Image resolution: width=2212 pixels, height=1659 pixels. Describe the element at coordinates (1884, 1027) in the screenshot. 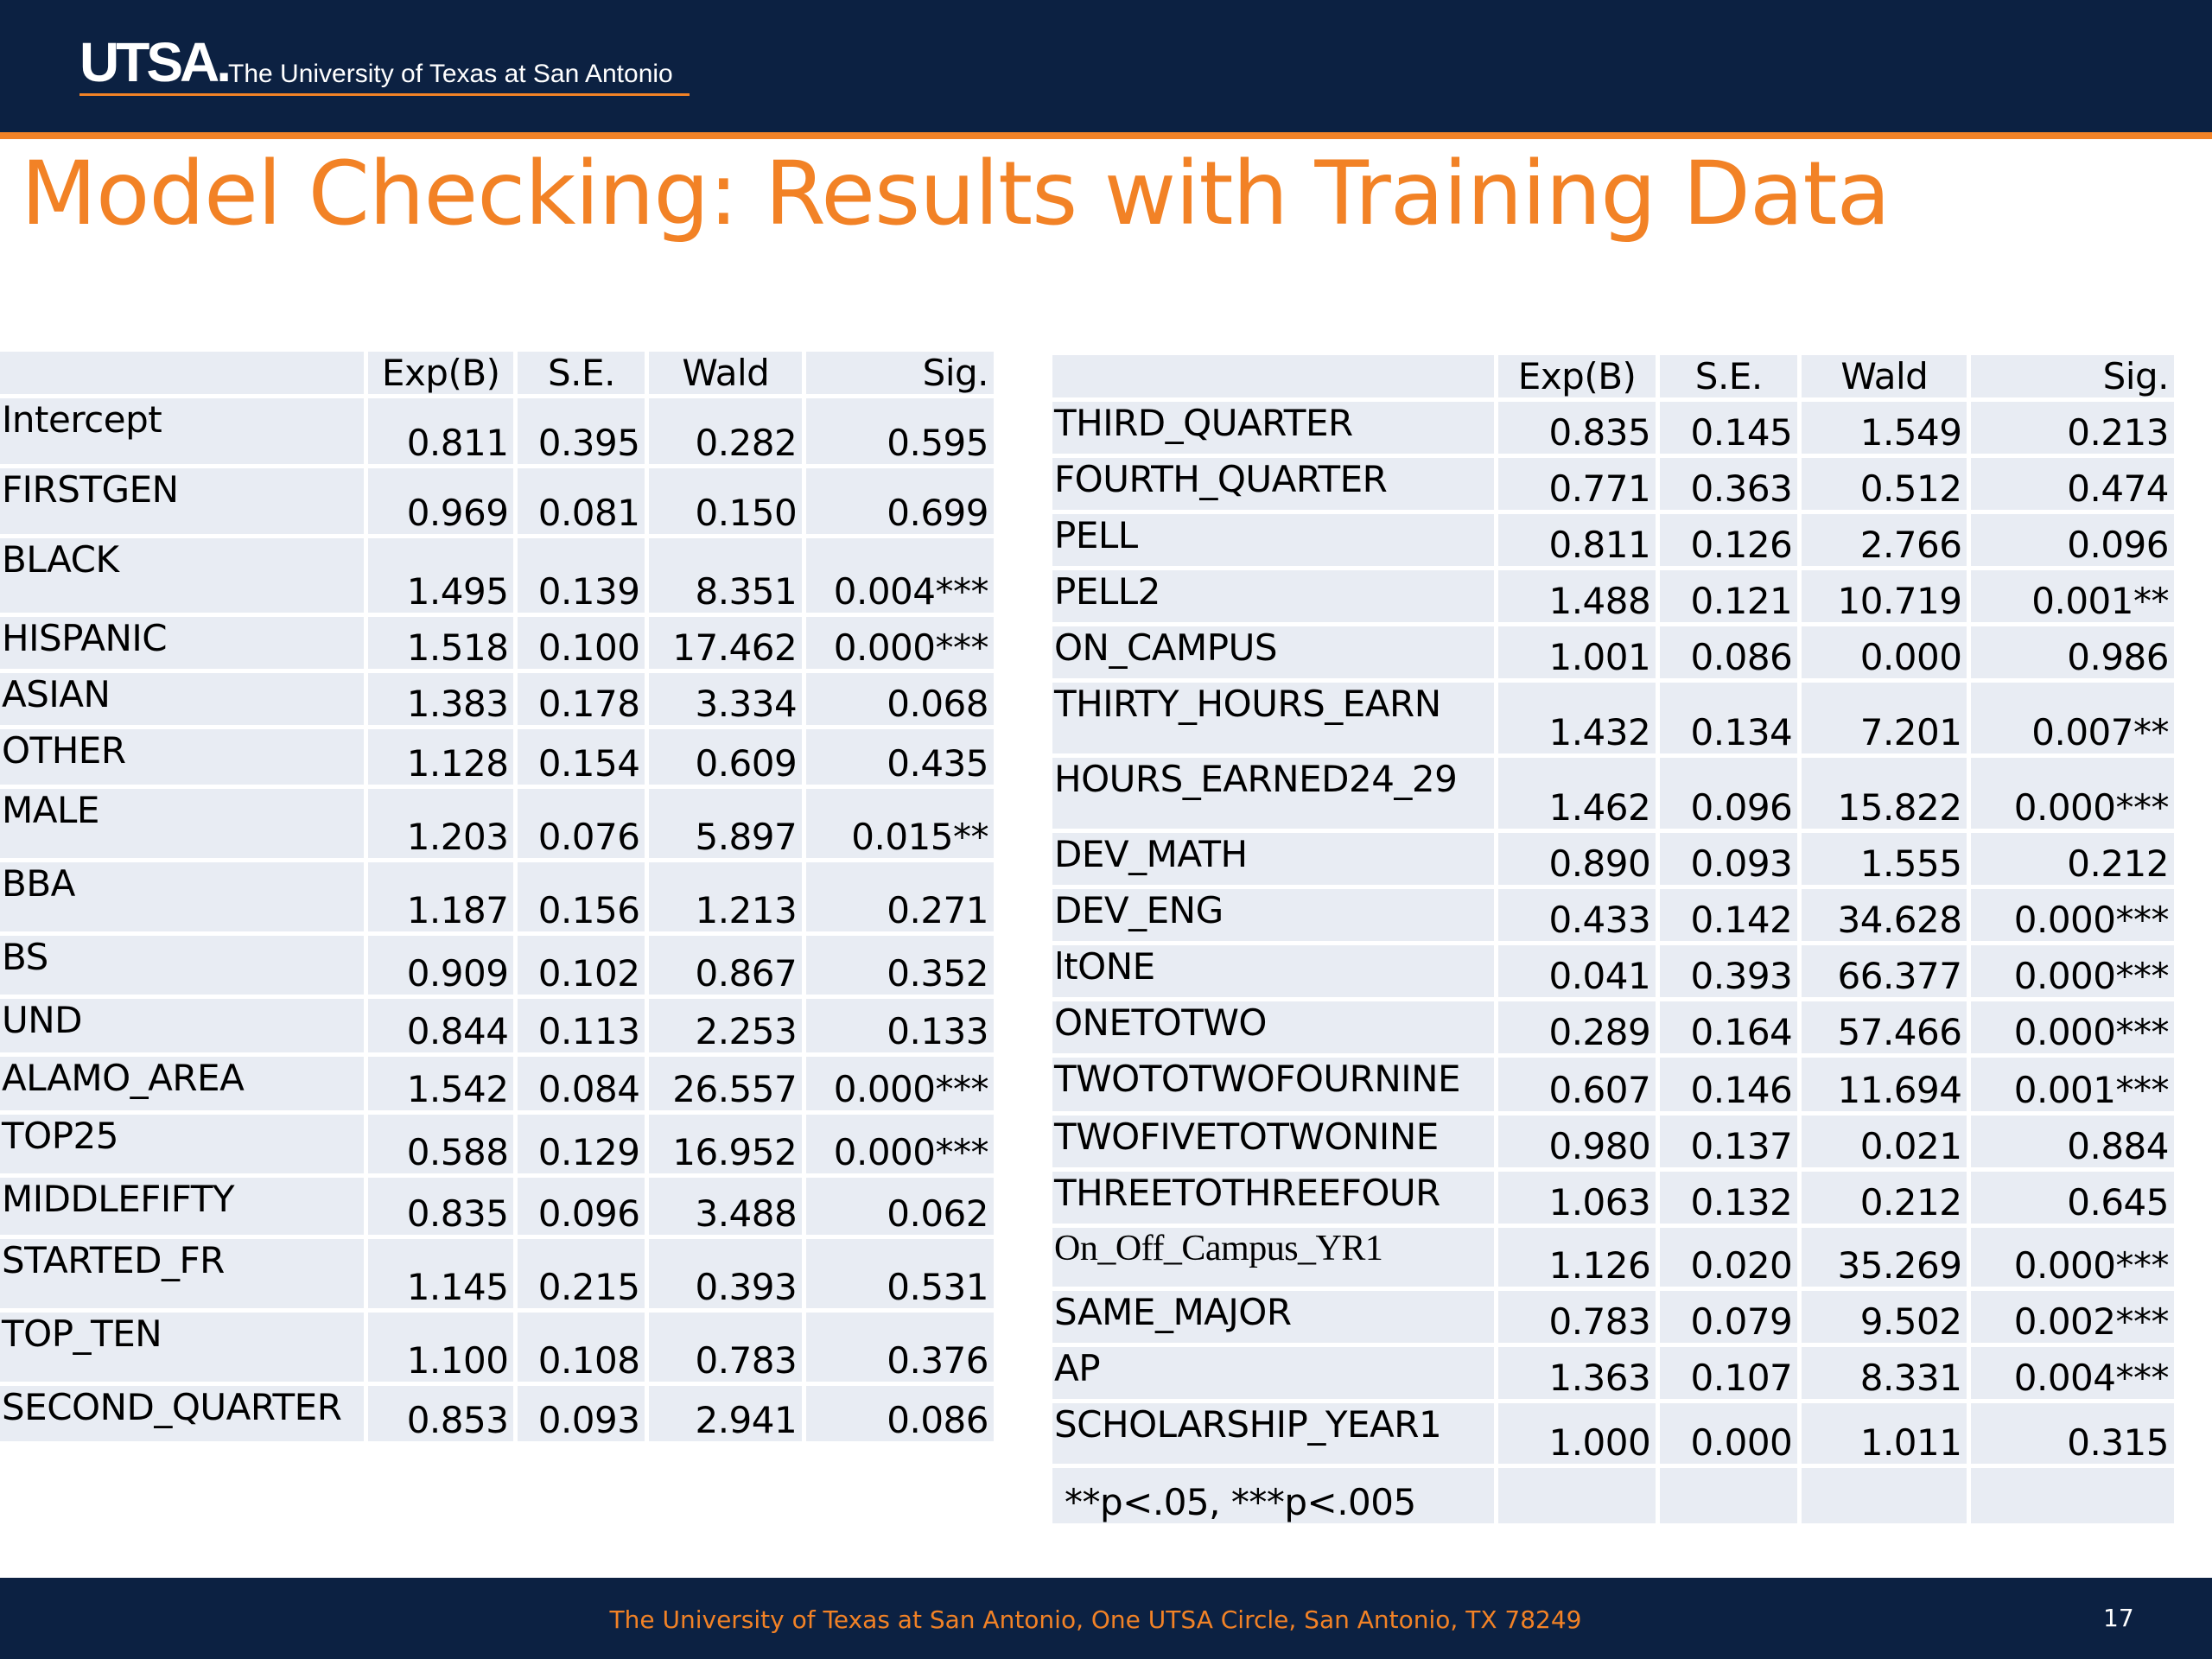

I see `wald-cell: 57.466` at that location.